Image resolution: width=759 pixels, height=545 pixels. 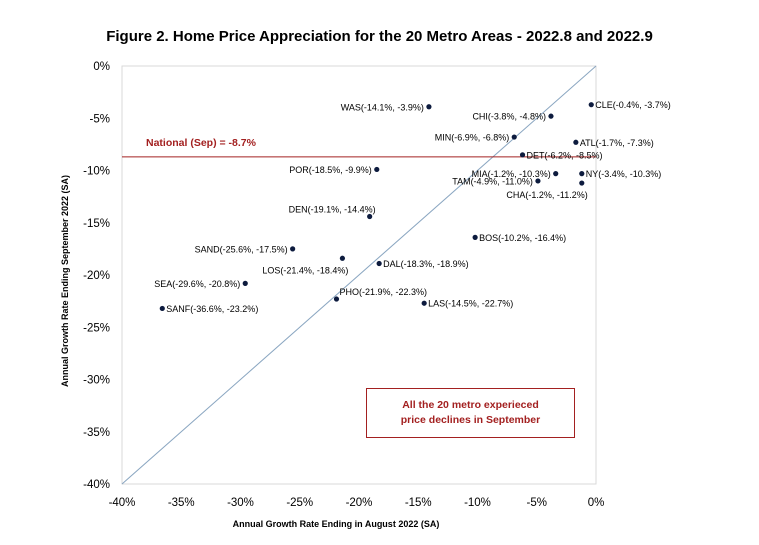 I want to click on data-point-label: SAND(-25.6%, -17.5%), so click(x=241, y=249).